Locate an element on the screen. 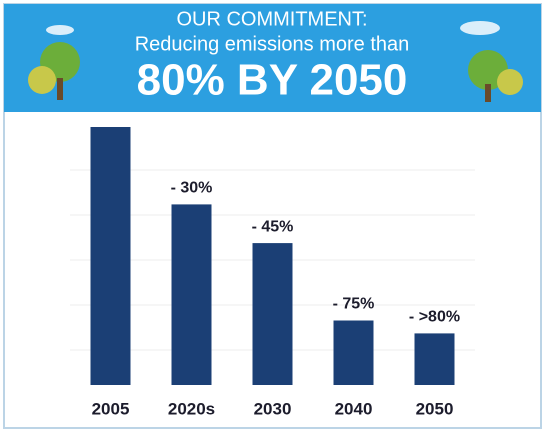 Image resolution: width=545 pixels, height=432 pixels. x-tick-label: 2050 is located at coordinates (435, 408).